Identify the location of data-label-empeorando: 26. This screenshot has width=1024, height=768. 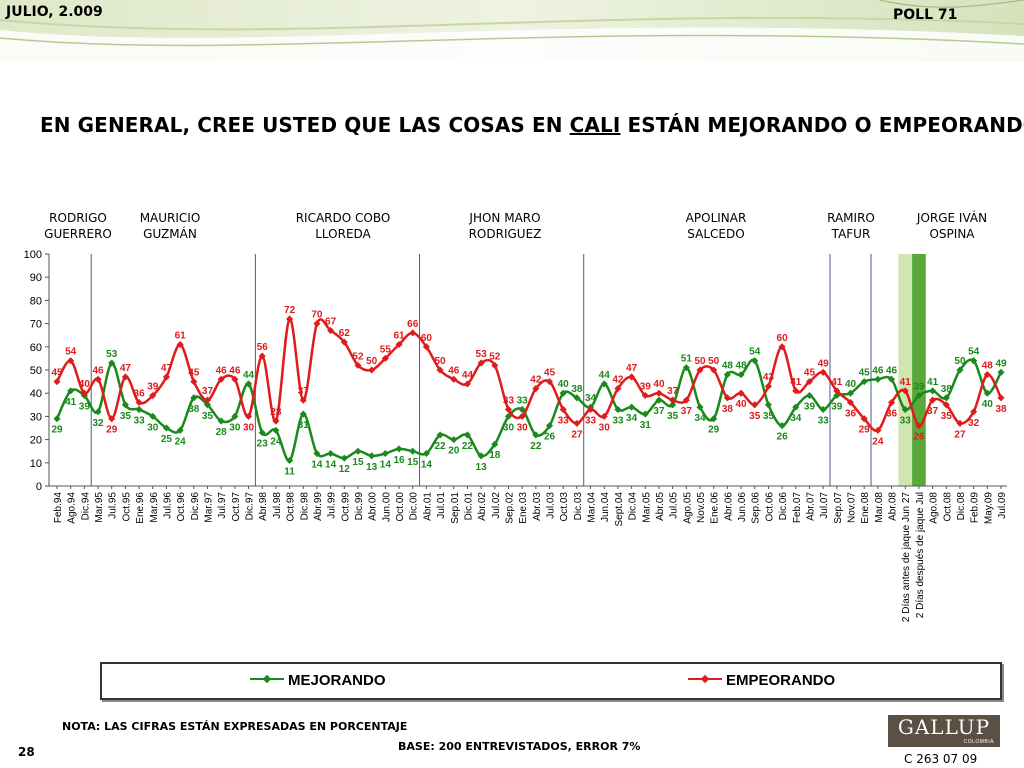
(919, 437).